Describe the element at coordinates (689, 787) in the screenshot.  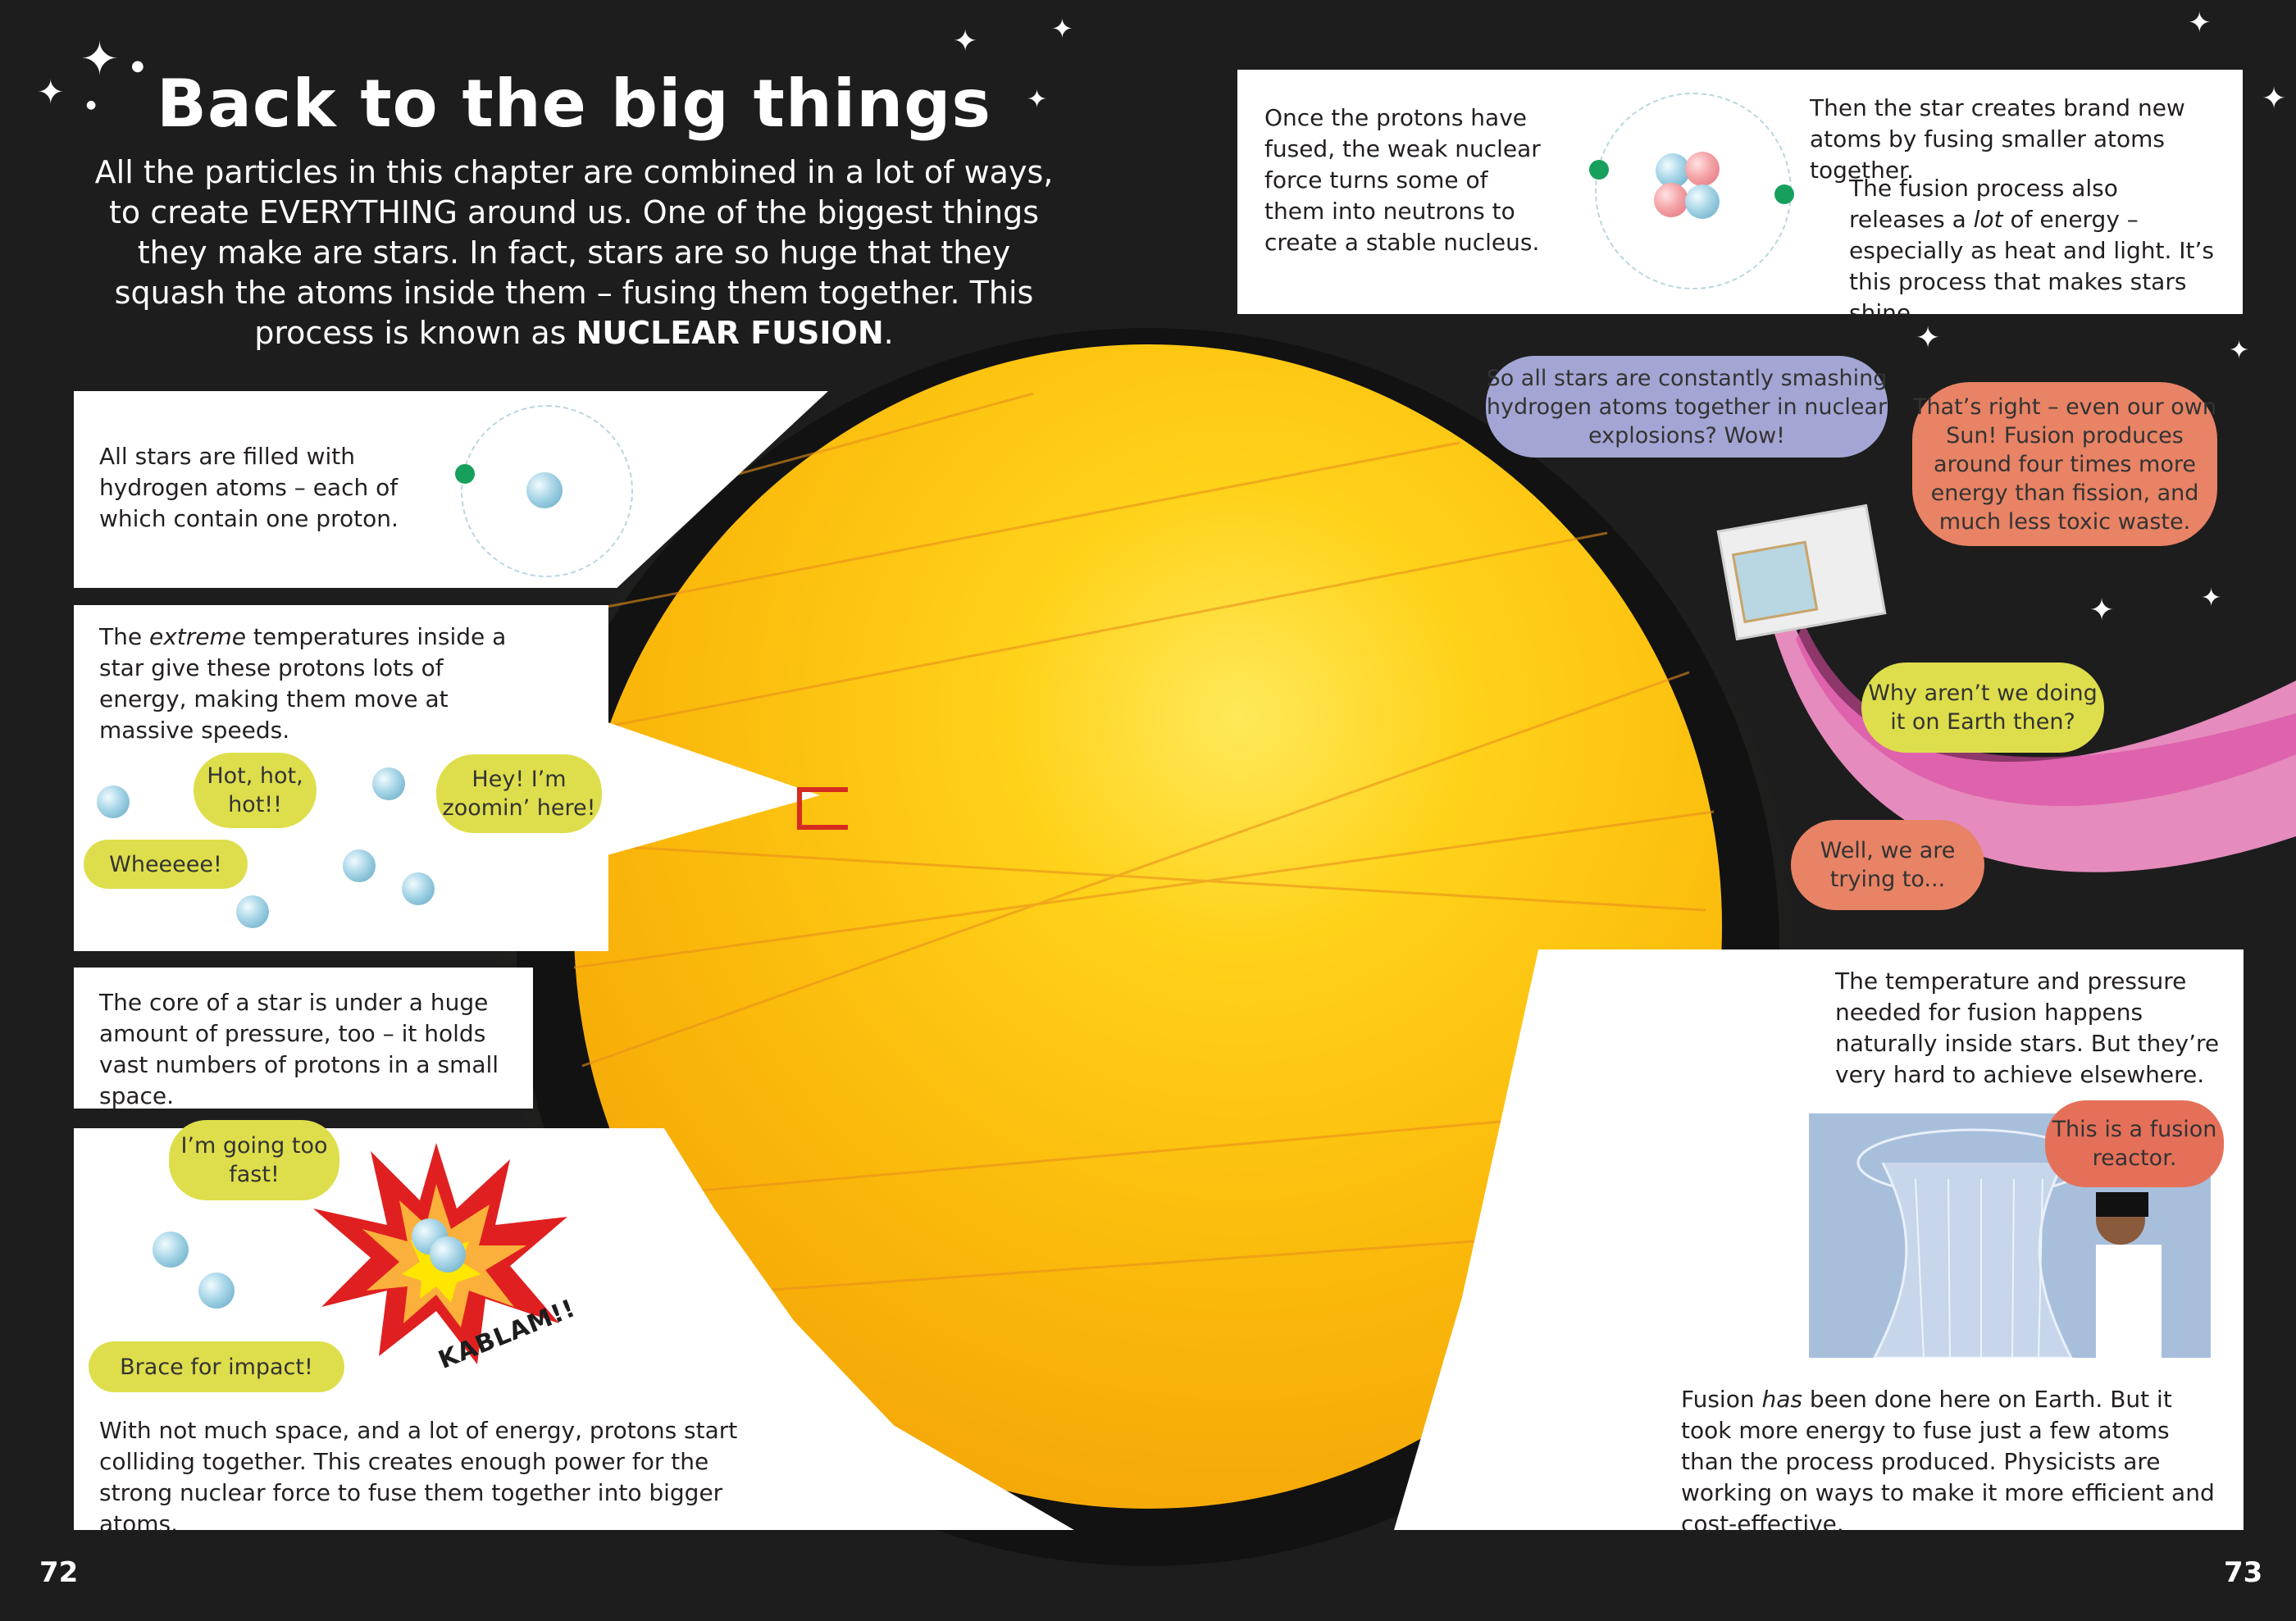
I see `zoom-pointer` at that location.